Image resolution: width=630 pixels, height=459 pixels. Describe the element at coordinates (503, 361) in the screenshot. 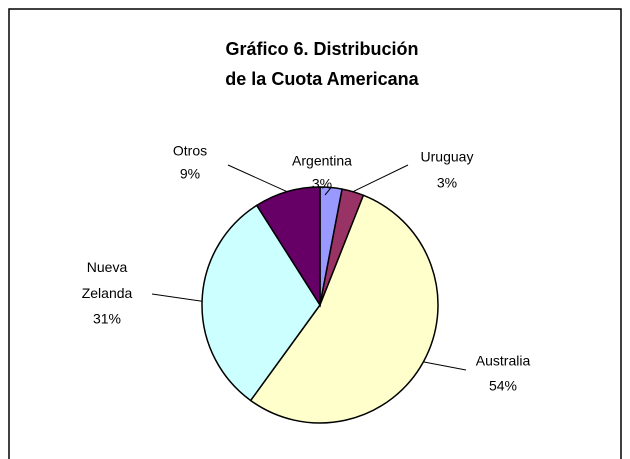

I see `slice-label: Australia` at that location.